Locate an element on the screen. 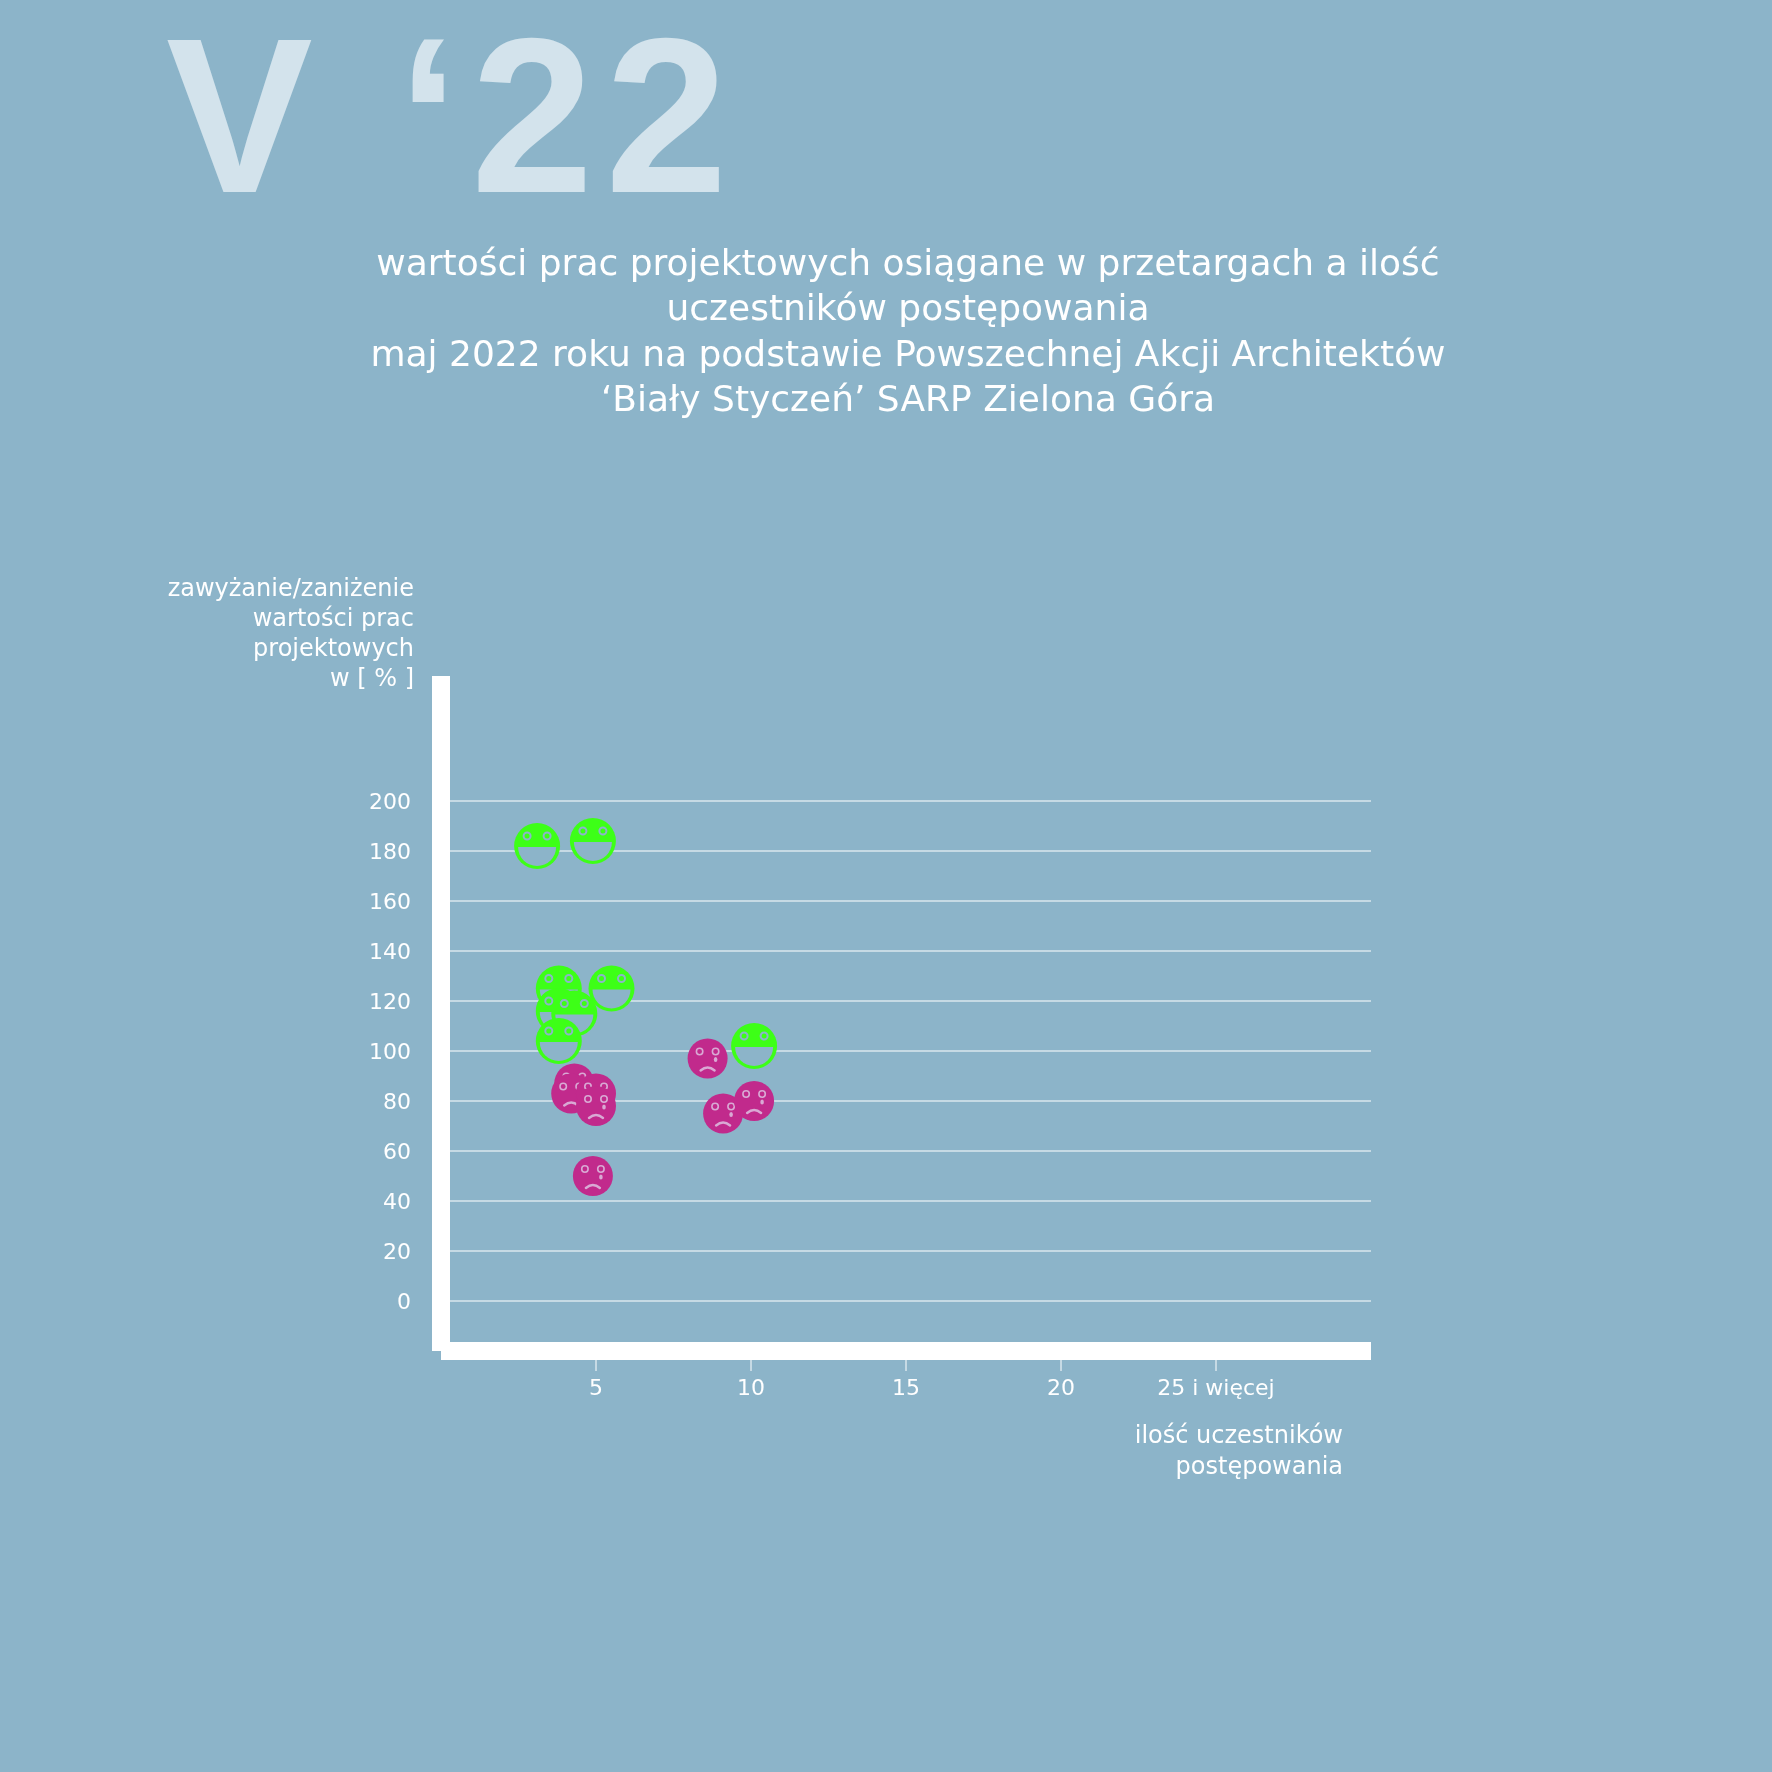  x-axis-title: ilość uczestników postępowania is located at coordinates (1238, 1451).